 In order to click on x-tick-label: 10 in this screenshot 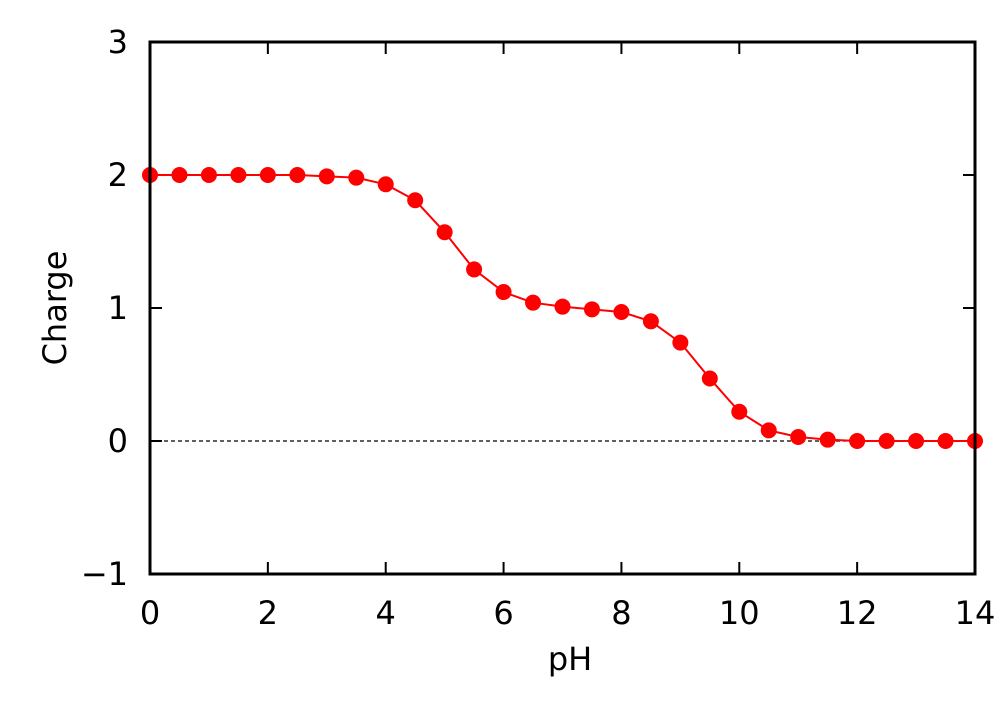, I will do `click(739, 613)`.